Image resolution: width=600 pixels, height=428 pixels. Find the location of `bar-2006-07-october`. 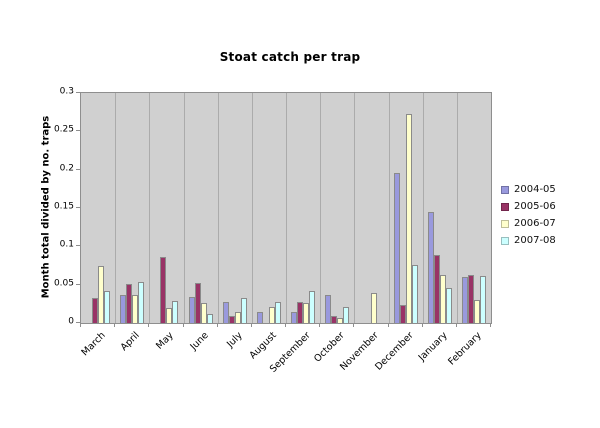

bar-2006-07-october is located at coordinates (340, 320).